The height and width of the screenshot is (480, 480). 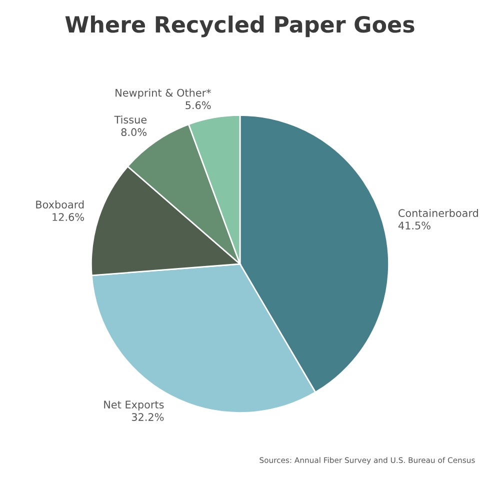 I want to click on data-label: 32.2%, so click(x=148, y=417).